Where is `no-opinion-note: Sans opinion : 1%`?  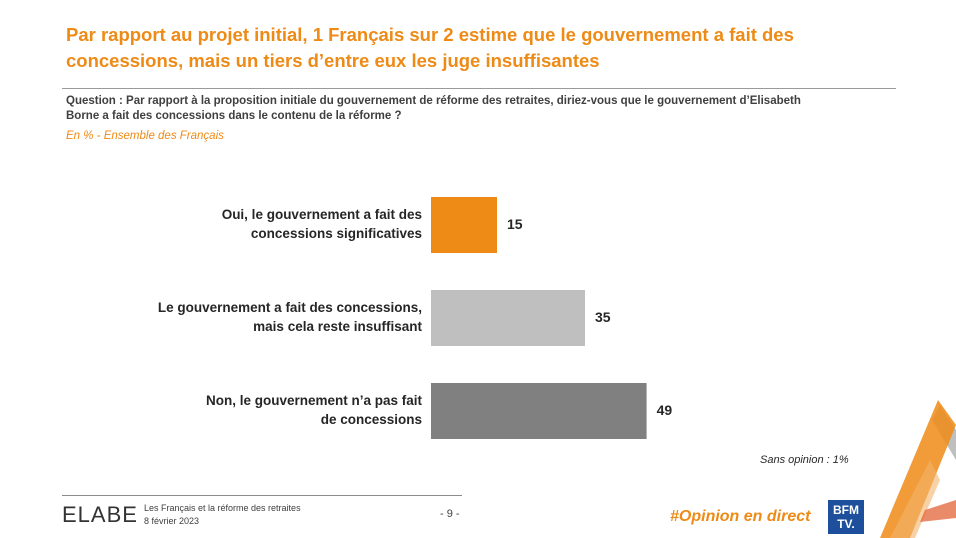 no-opinion-note: Sans opinion : 1% is located at coordinates (804, 460).